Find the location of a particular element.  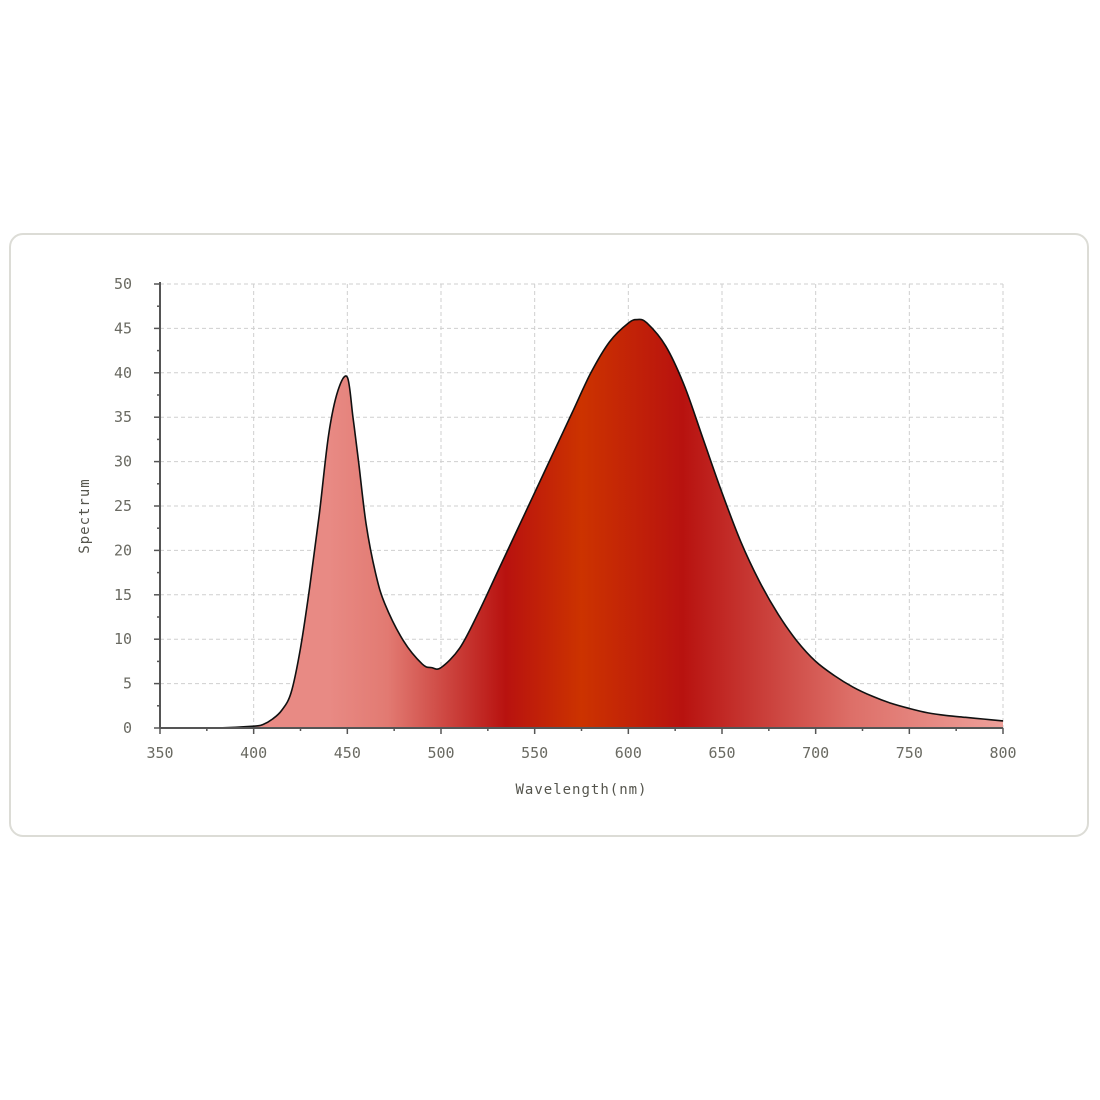

y-tick-label-0: 0 is located at coordinates (127, 728).